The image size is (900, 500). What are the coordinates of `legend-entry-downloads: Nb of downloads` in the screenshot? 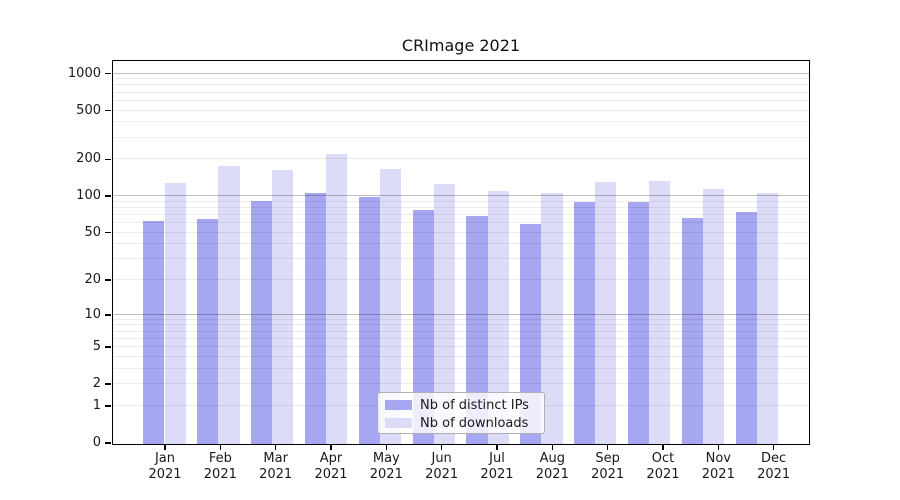 It's located at (461, 423).